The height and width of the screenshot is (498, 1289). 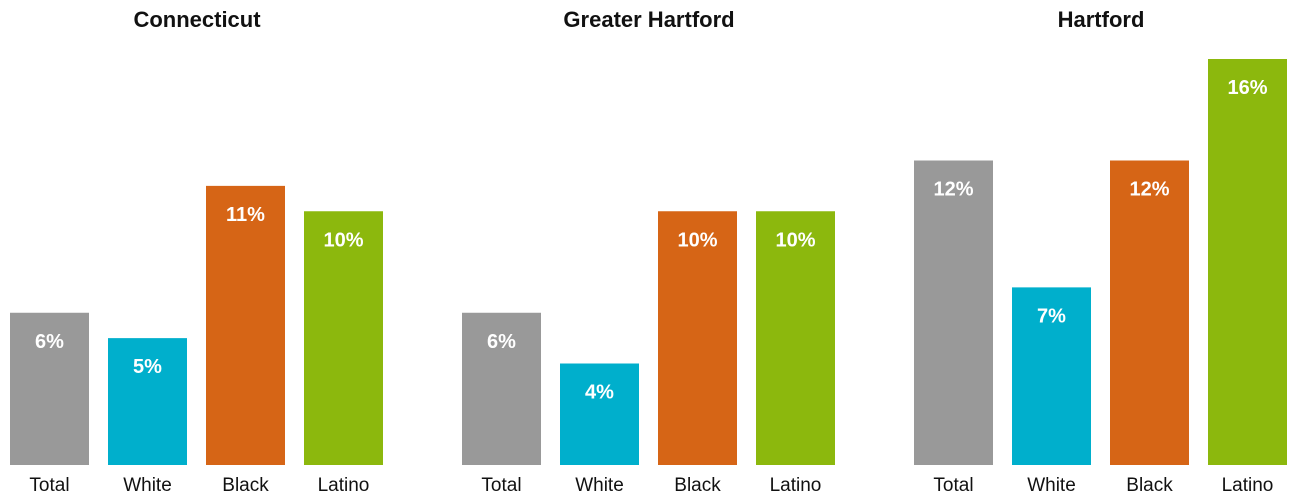 I want to click on chart-title: Hartford, so click(x=1101, y=19).